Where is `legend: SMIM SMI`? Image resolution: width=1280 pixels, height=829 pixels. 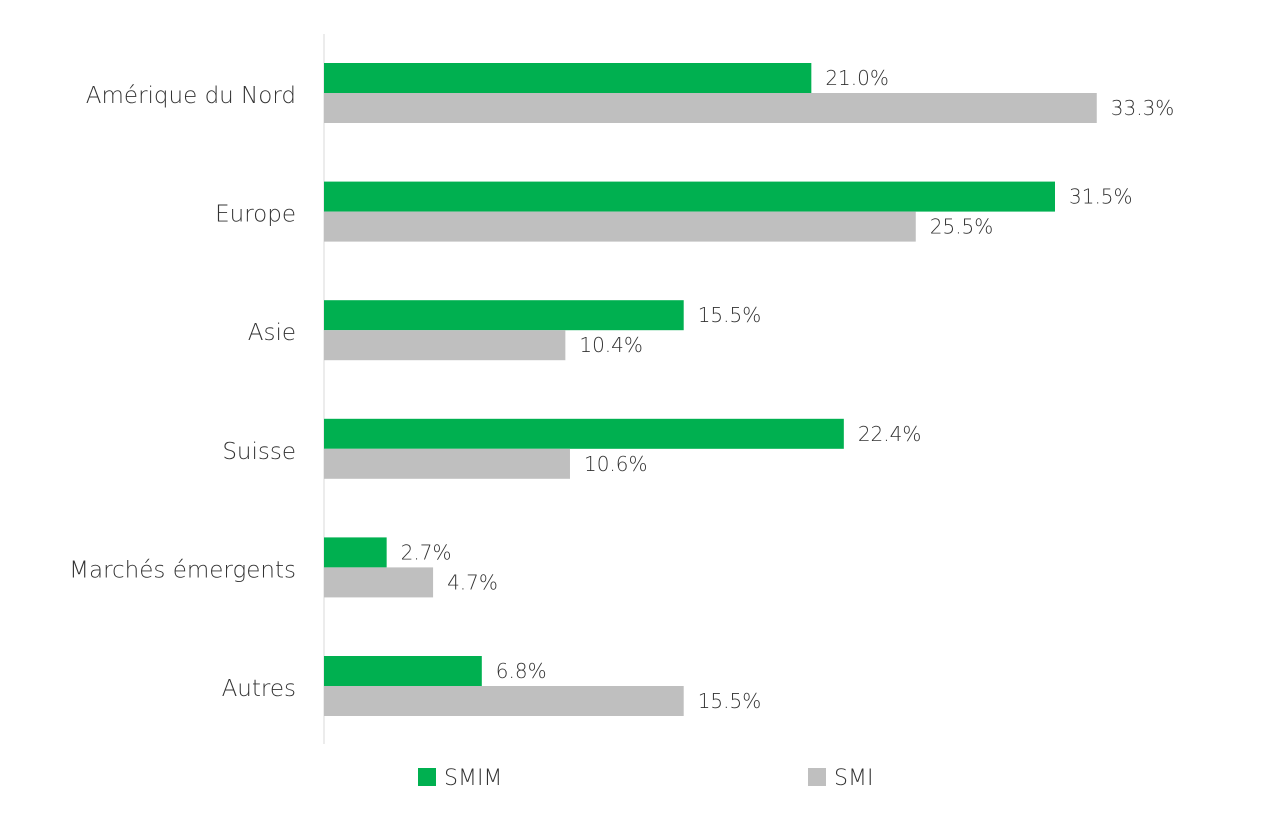 legend: SMIM SMI is located at coordinates (645, 778).